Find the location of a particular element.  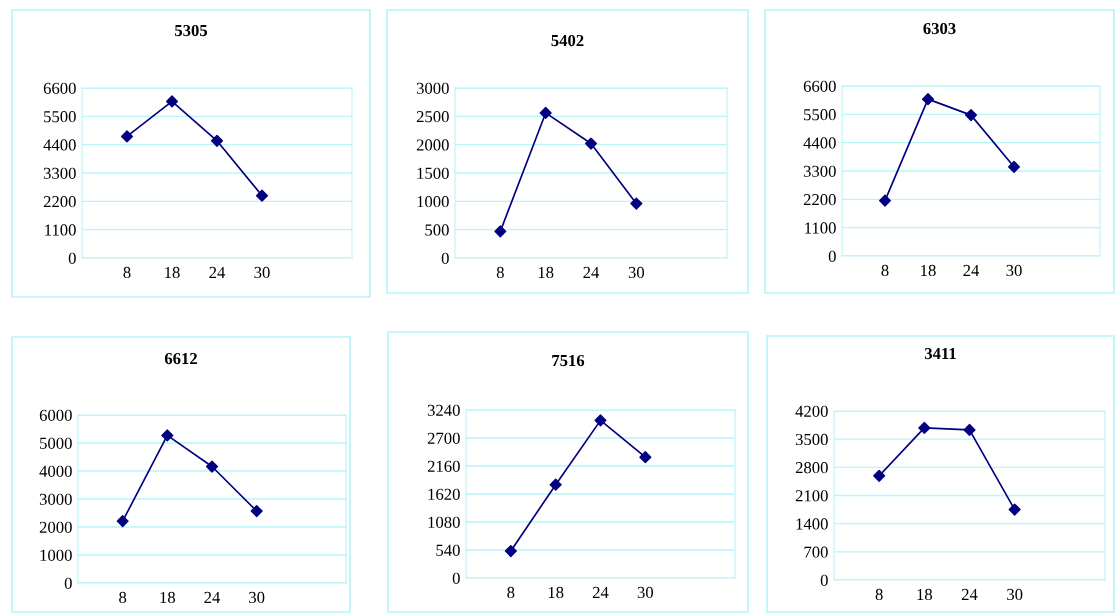

y-tick-label: 500 is located at coordinates (437, 230).